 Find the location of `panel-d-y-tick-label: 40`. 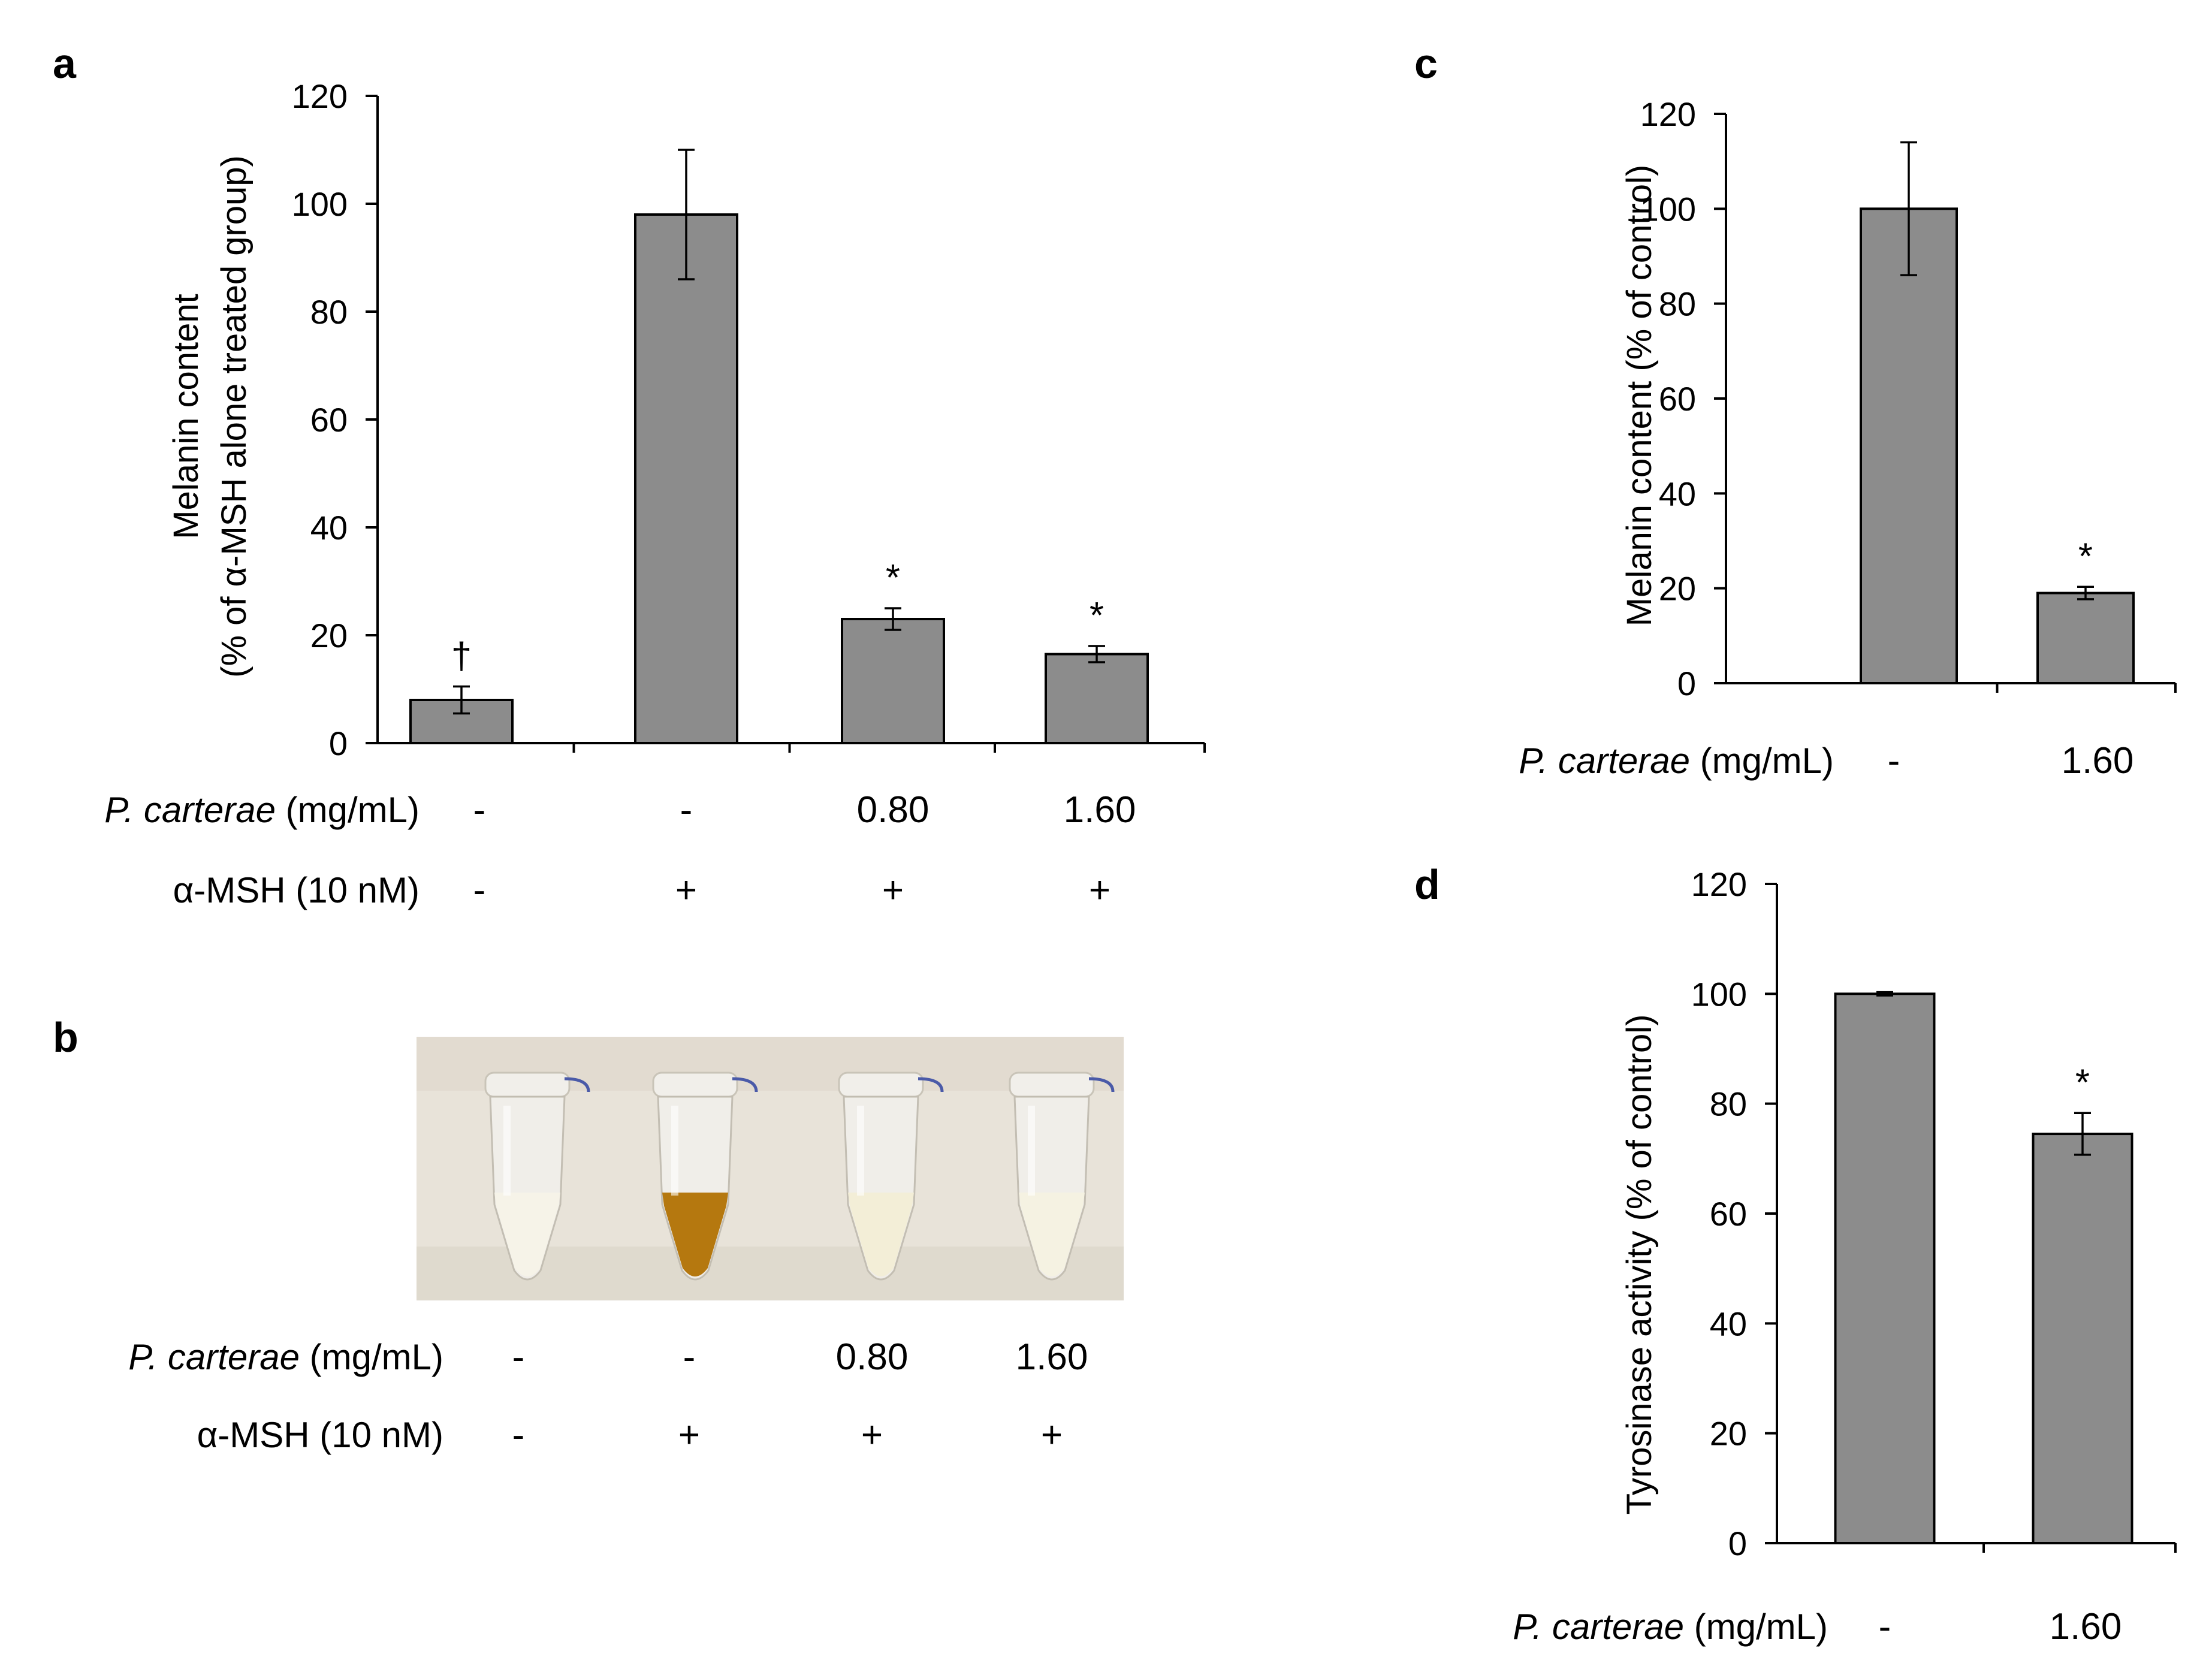

panel-d-y-tick-label: 40 is located at coordinates (1728, 1323).